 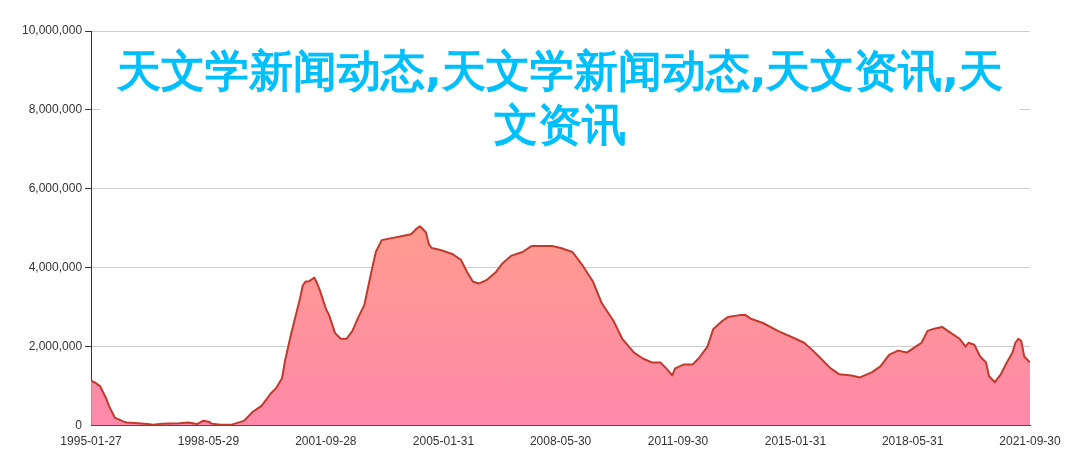 What do you see at coordinates (55, 188) in the screenshot?
I see `y-tick-label: 6,000,000` at bounding box center [55, 188].